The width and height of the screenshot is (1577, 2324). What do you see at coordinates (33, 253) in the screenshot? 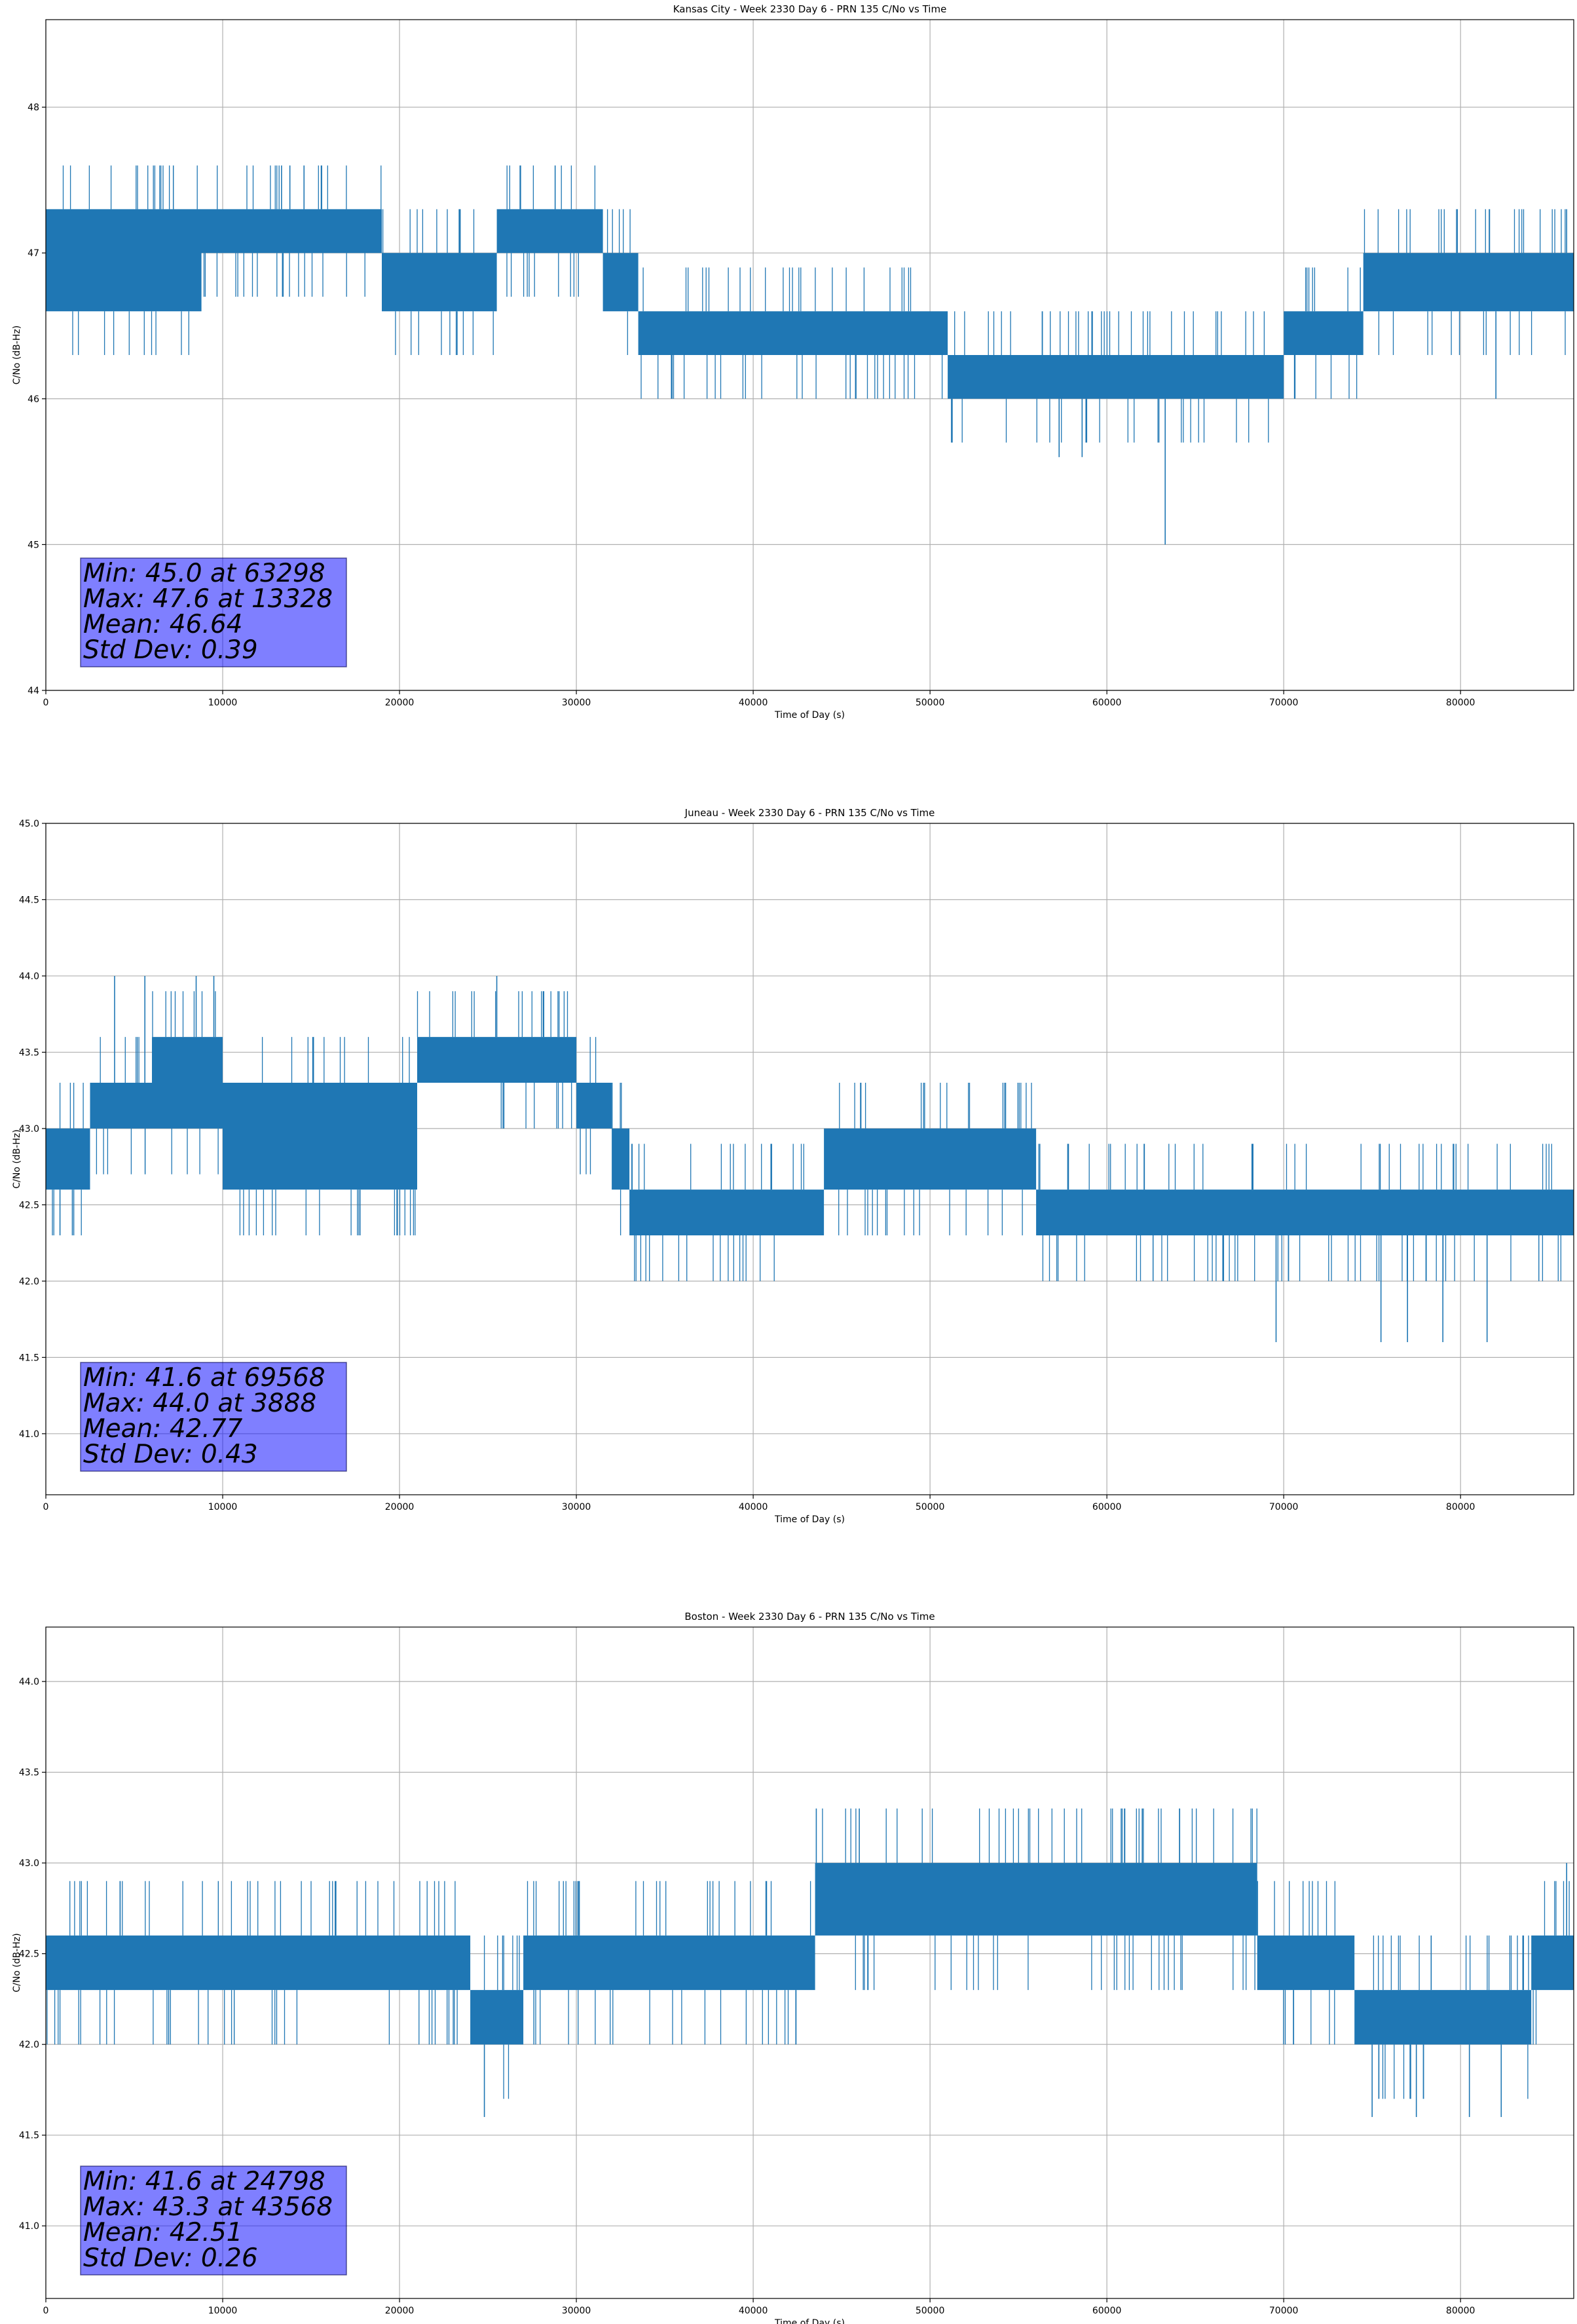
I see `y-tick-label: 47` at bounding box center [33, 253].